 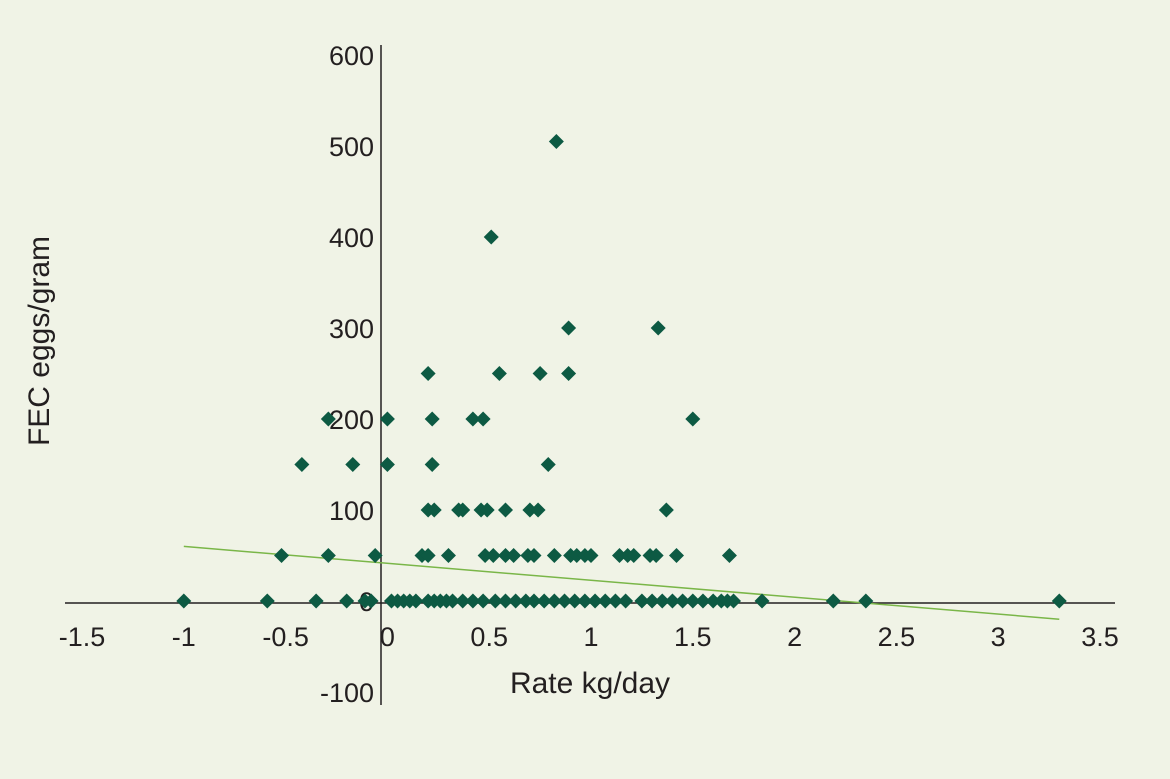 What do you see at coordinates (184, 637) in the screenshot?
I see `x-tick-label: -1` at bounding box center [184, 637].